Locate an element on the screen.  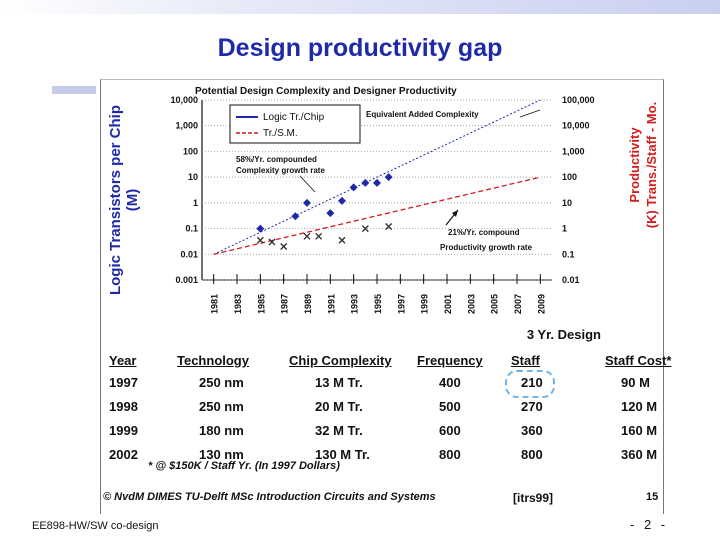
annotation-complexity: 58%/Yr. compounded is located at coordinates (276, 159).